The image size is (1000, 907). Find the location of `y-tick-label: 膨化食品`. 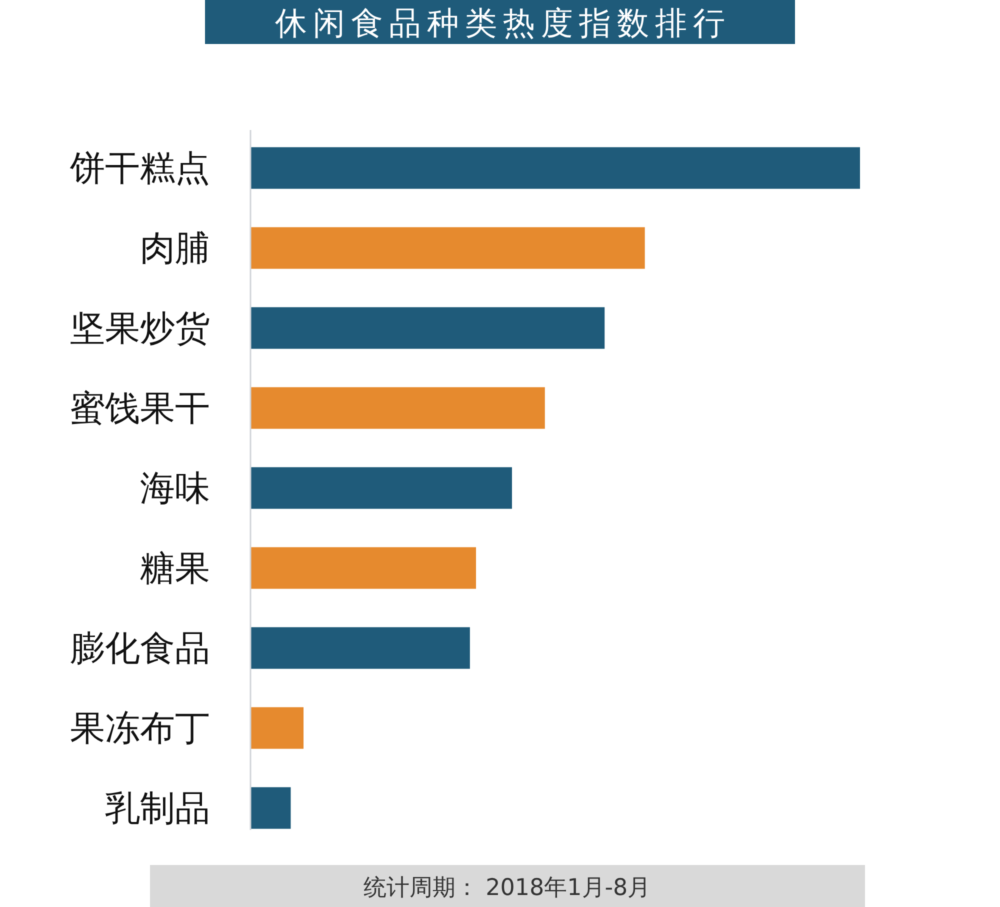

y-tick-label: 膨化食品 is located at coordinates (140, 649).